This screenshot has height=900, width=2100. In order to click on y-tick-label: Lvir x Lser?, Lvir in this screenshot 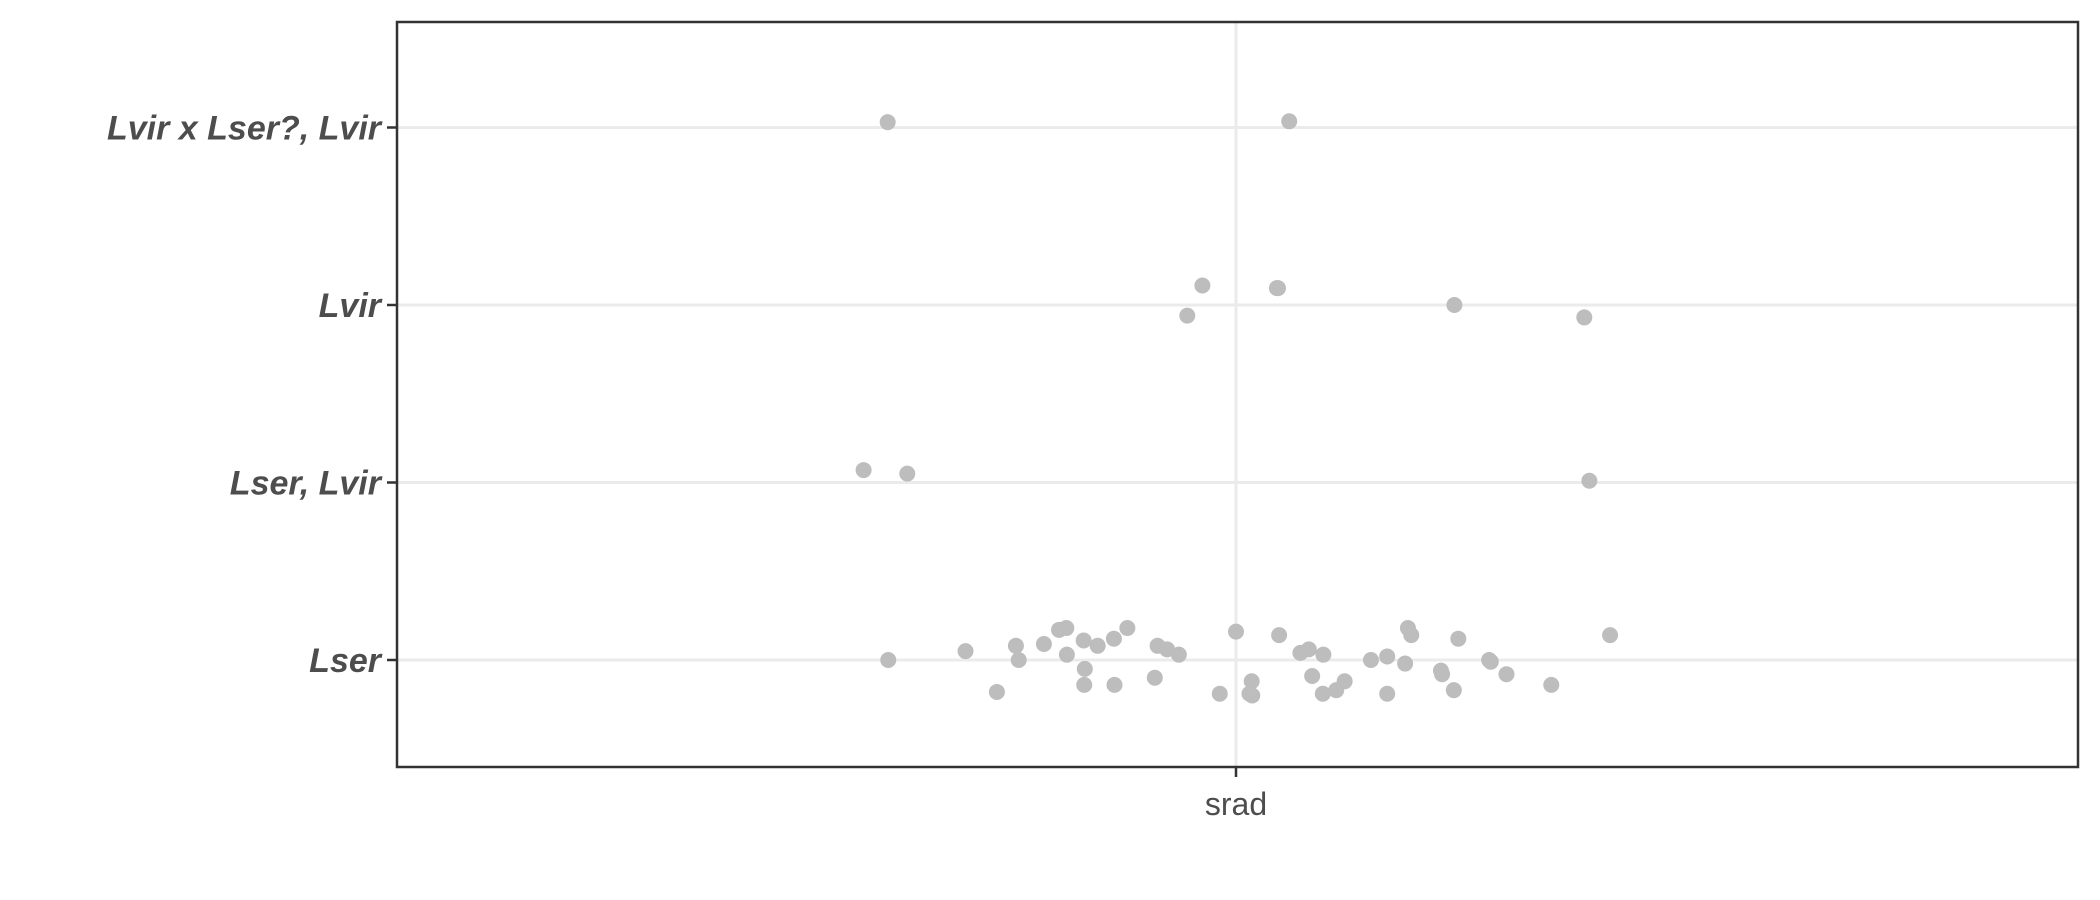, I will do `click(245, 129)`.